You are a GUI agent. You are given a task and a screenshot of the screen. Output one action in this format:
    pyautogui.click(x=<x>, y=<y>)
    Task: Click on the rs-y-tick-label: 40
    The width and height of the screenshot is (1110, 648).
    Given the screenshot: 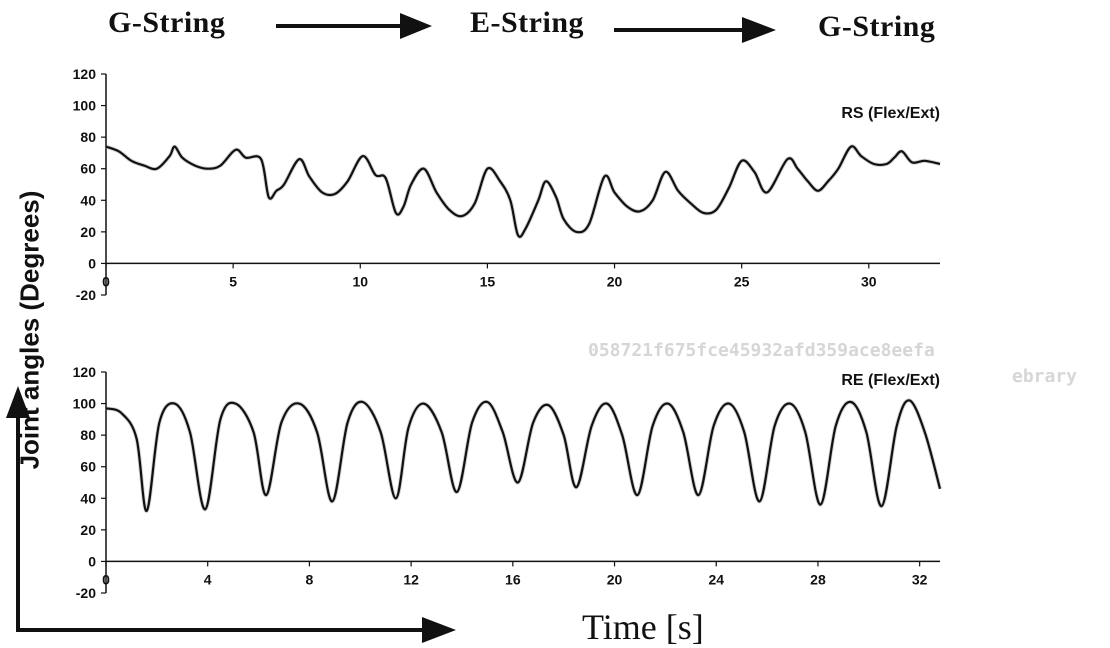 What is the action you would take?
    pyautogui.click(x=88, y=200)
    